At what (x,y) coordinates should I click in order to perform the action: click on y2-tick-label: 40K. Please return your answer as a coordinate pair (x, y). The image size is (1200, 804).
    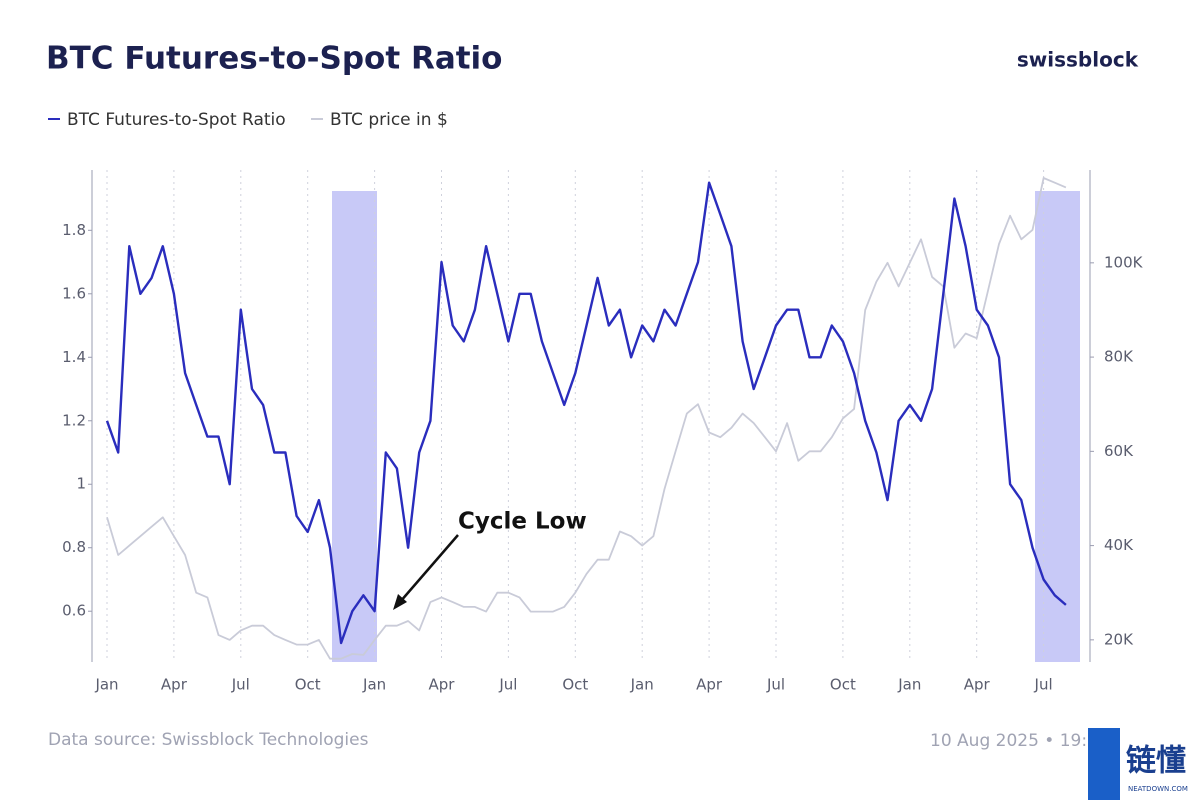
    Looking at the image, I should click on (1119, 545).